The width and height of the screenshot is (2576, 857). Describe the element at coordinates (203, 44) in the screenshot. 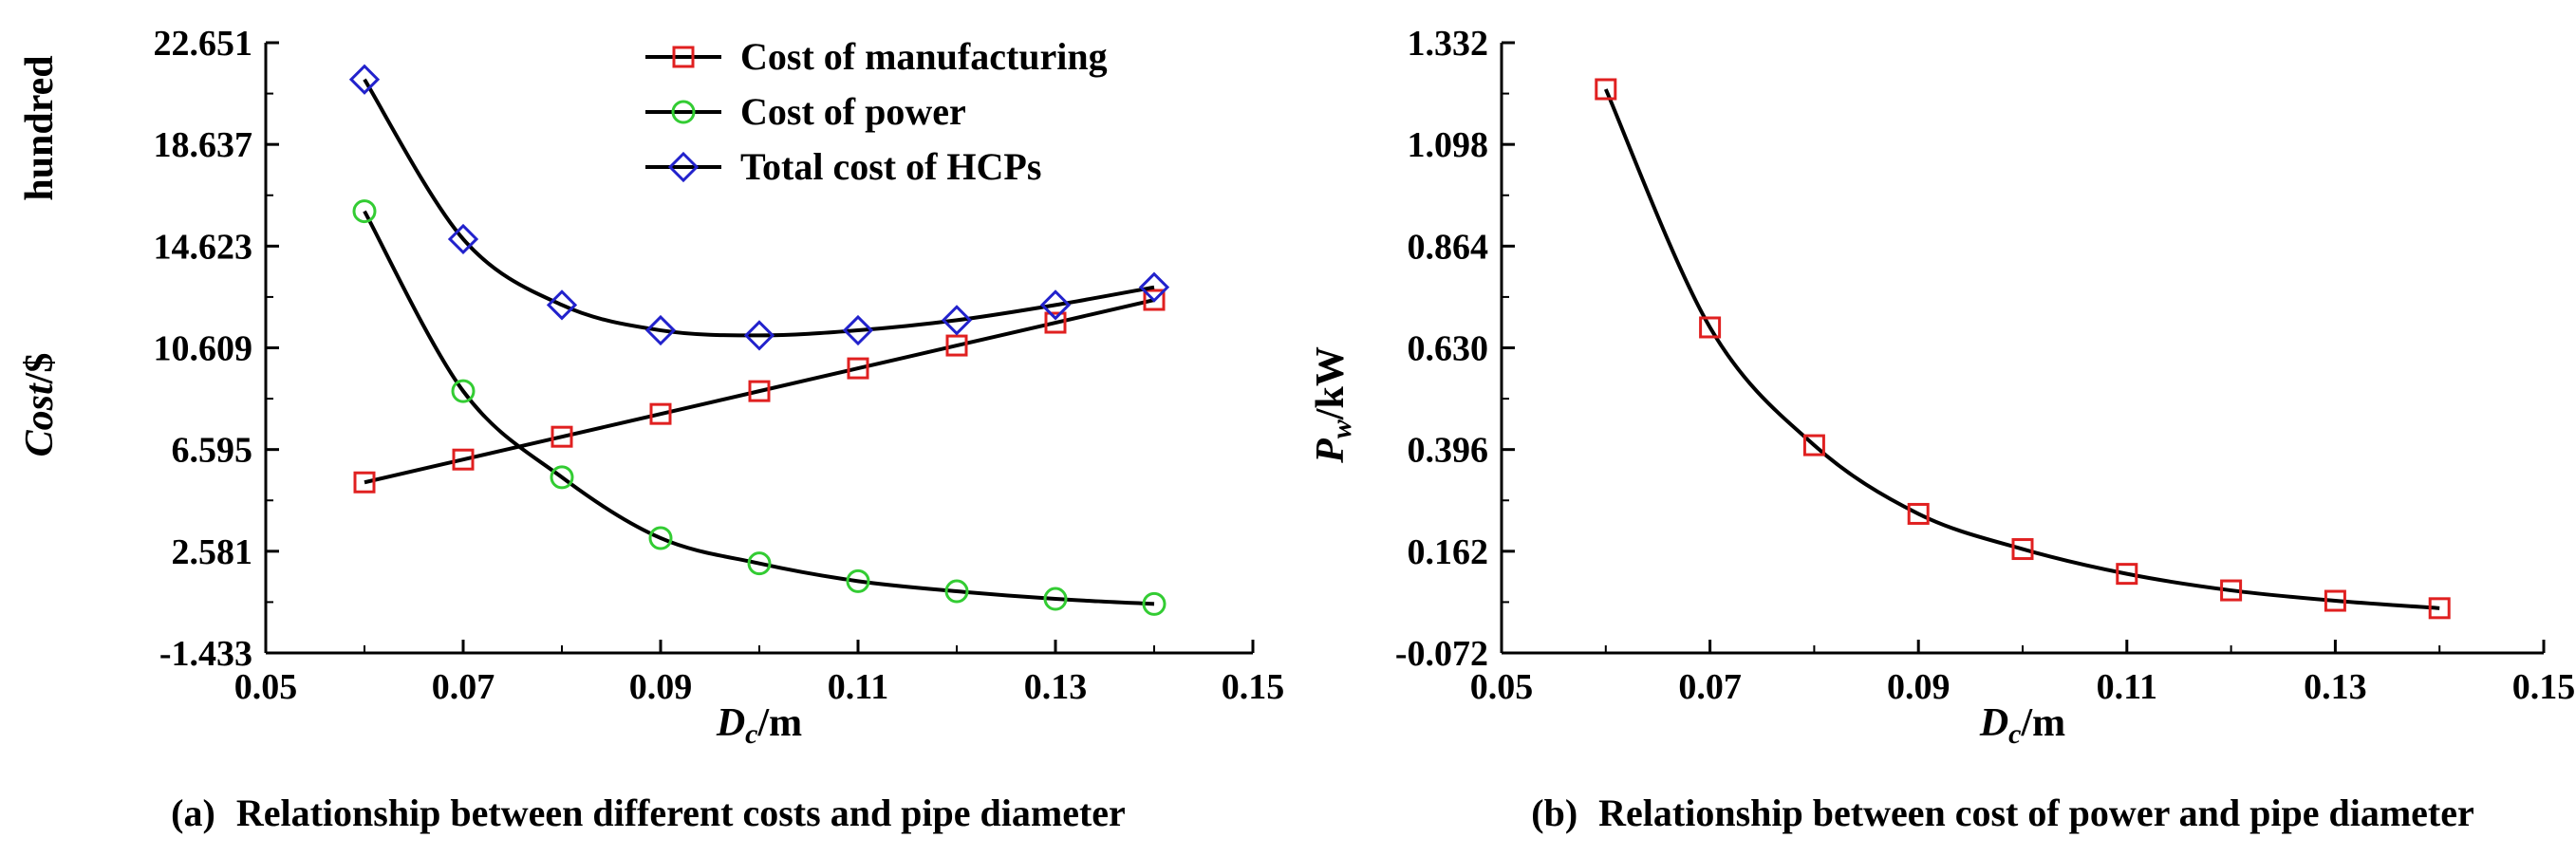

I see `y-tick-label: 22.651` at that location.